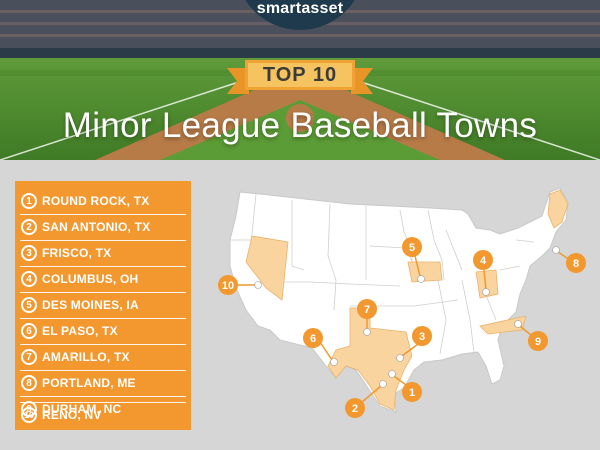 Image resolution: width=600 pixels, height=450 pixels. I want to click on marker-round-rock: 1, so click(405, 386).